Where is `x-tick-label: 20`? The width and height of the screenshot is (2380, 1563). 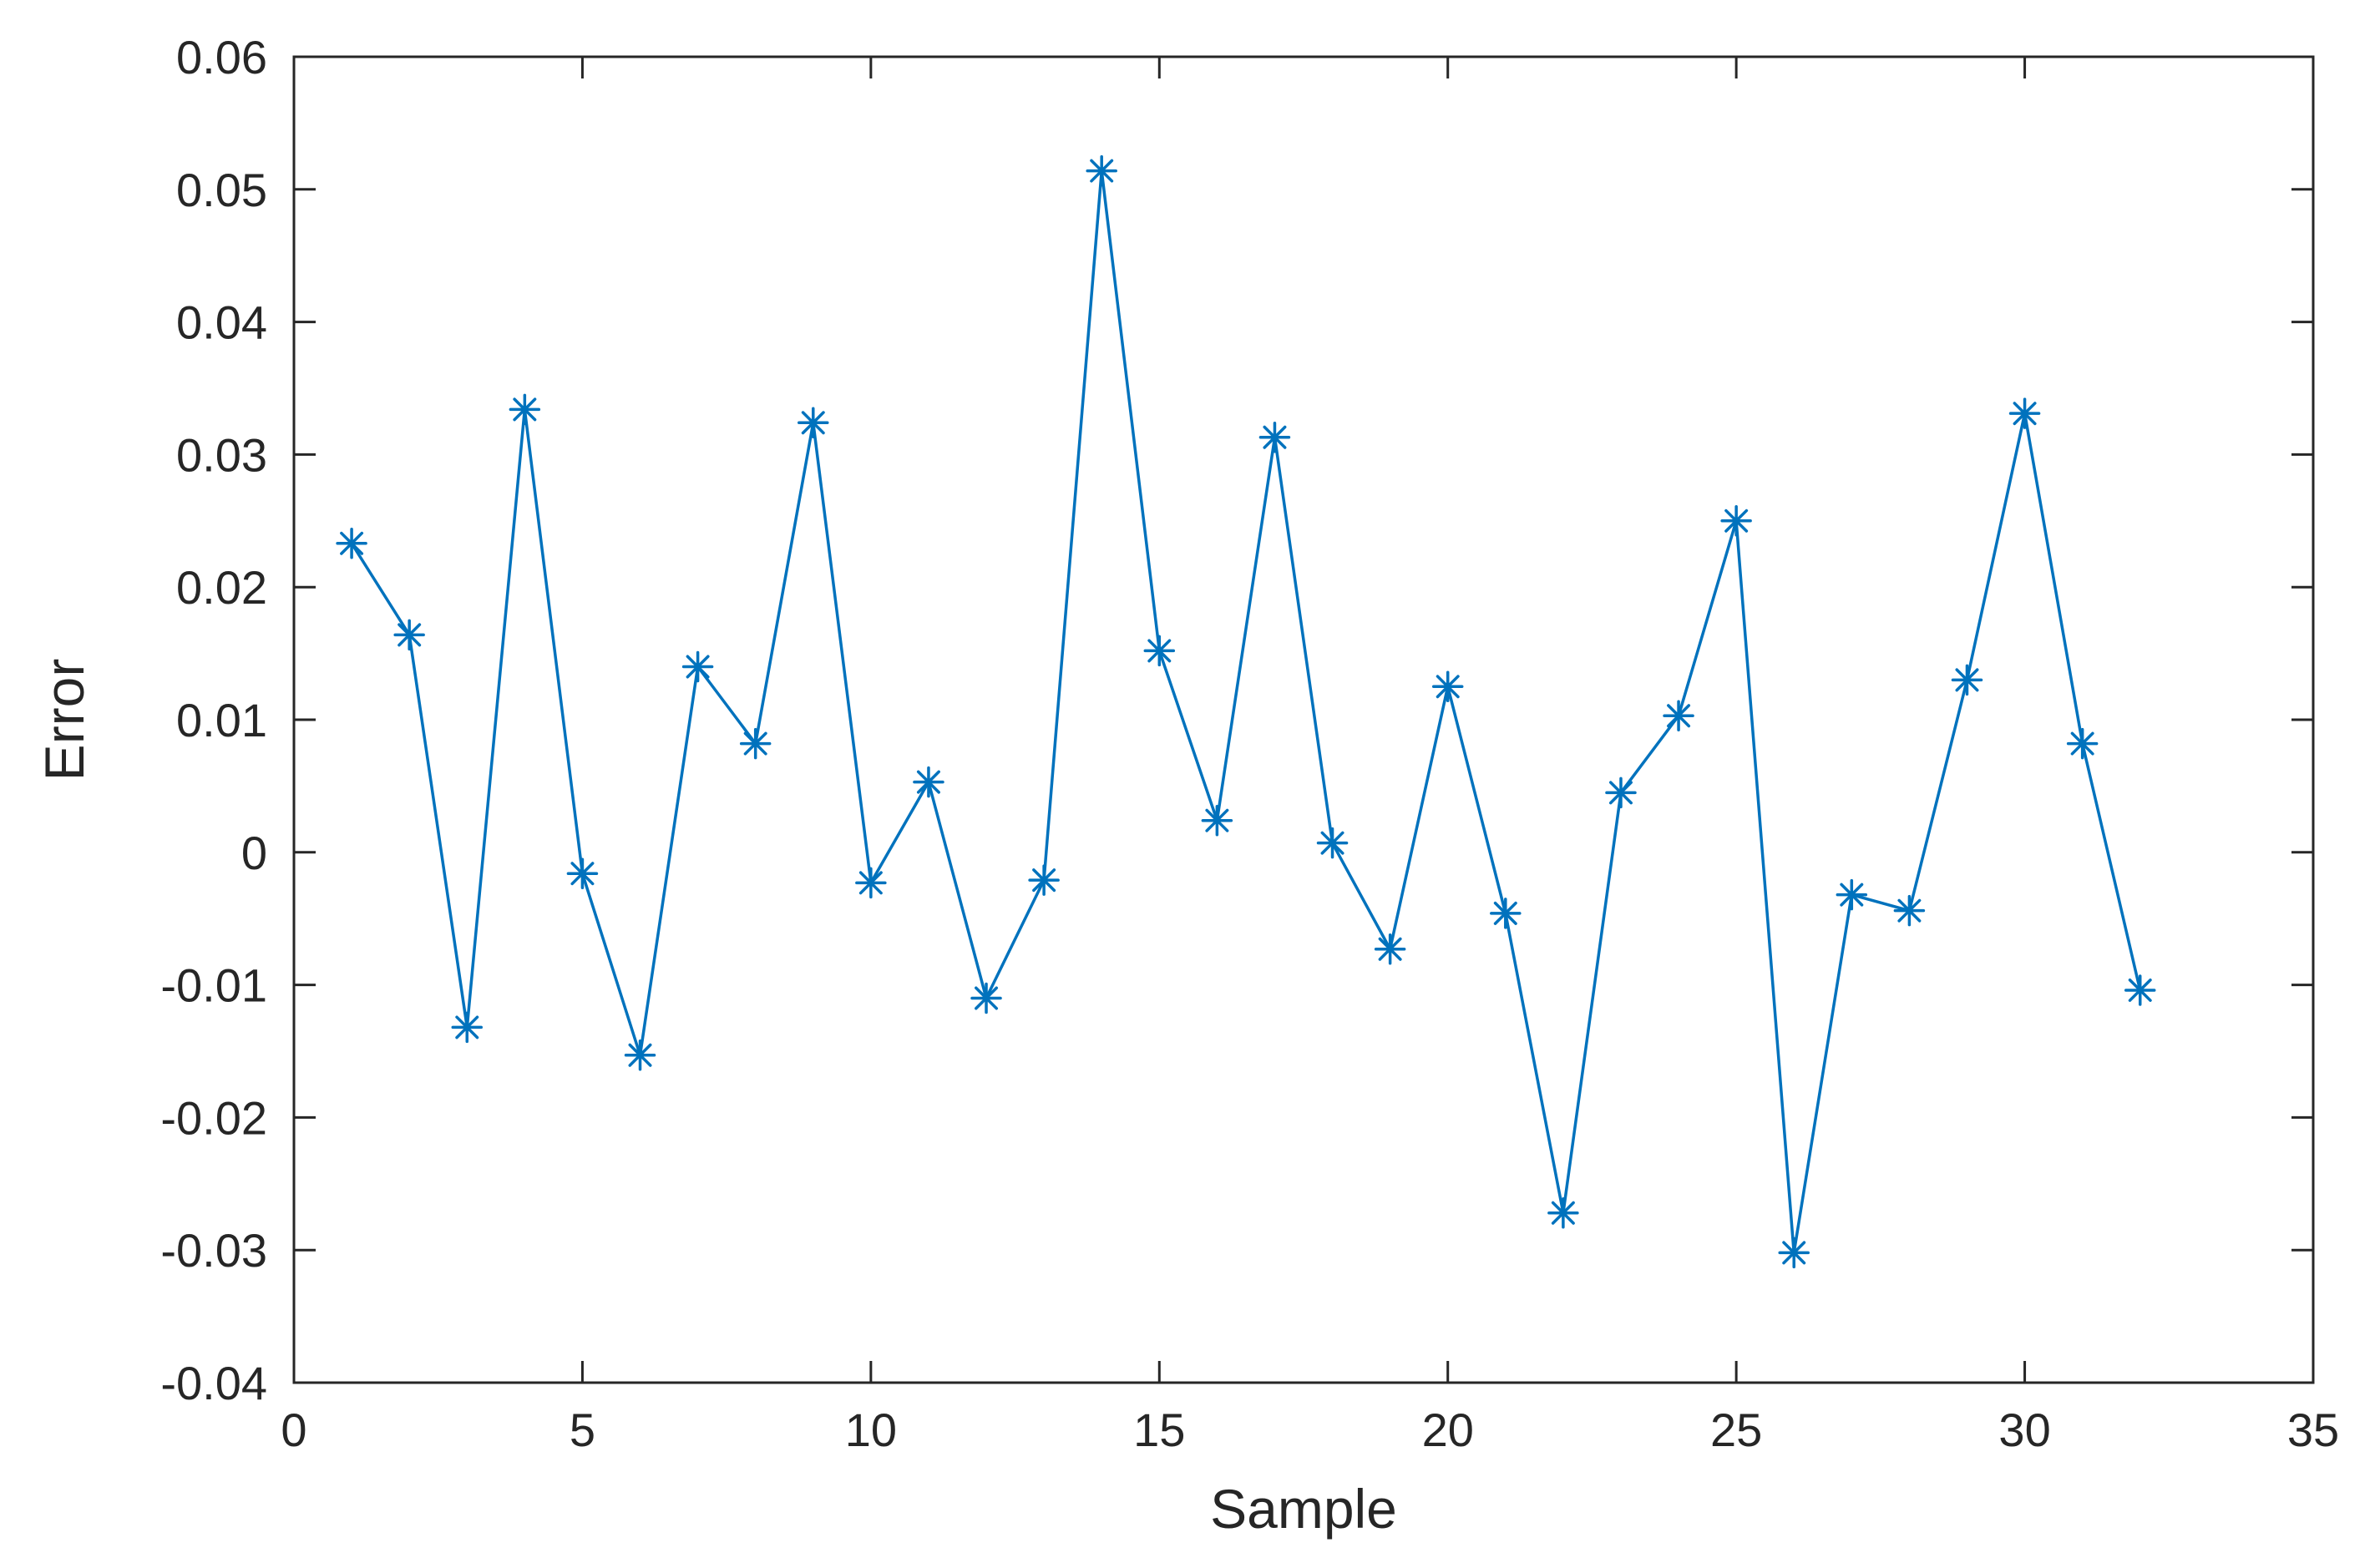 x-tick-label: 20 is located at coordinates (1448, 1430).